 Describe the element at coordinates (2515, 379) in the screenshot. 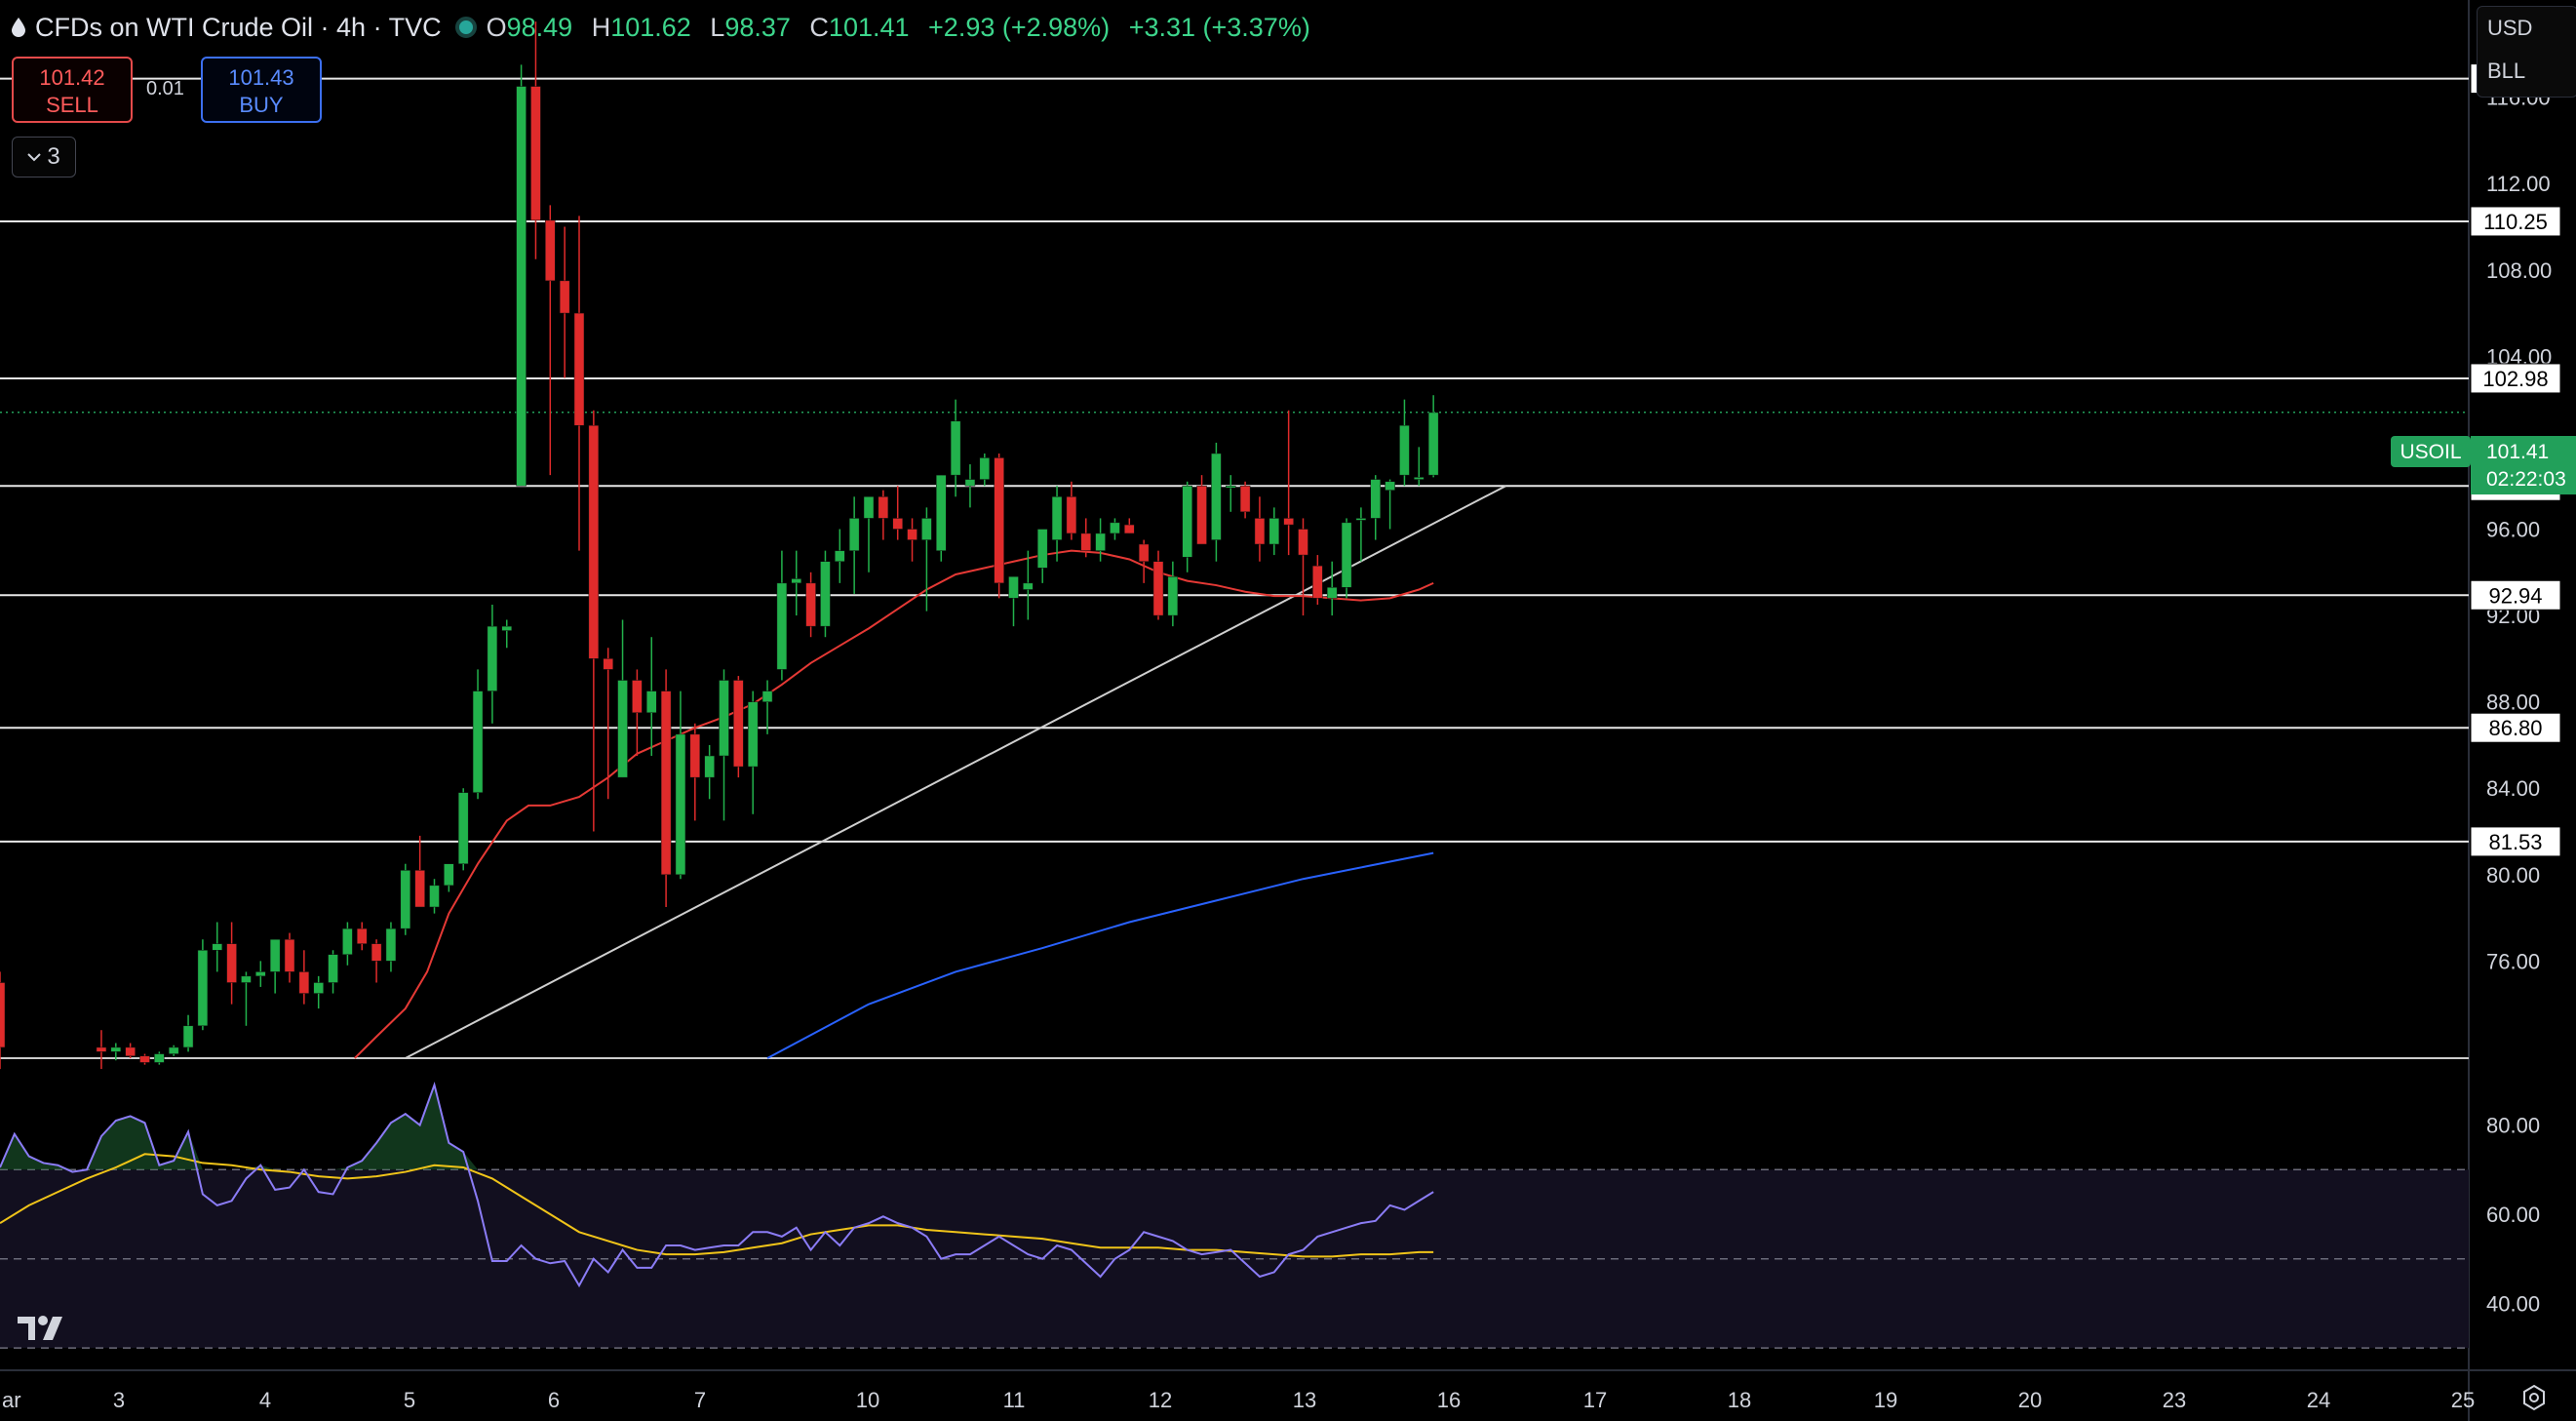

I see `level-label: 102.98` at that location.